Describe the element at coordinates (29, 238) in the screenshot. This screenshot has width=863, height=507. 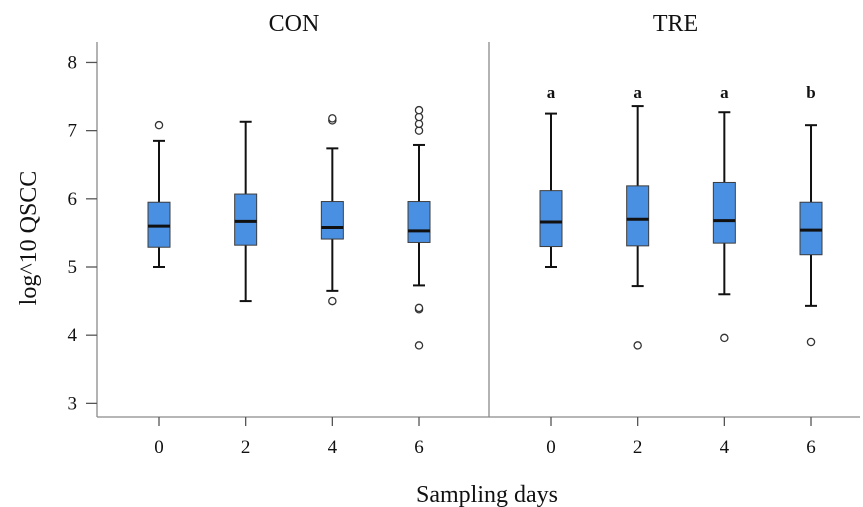
I see `y-axis-title: log^10 QSCC` at that location.